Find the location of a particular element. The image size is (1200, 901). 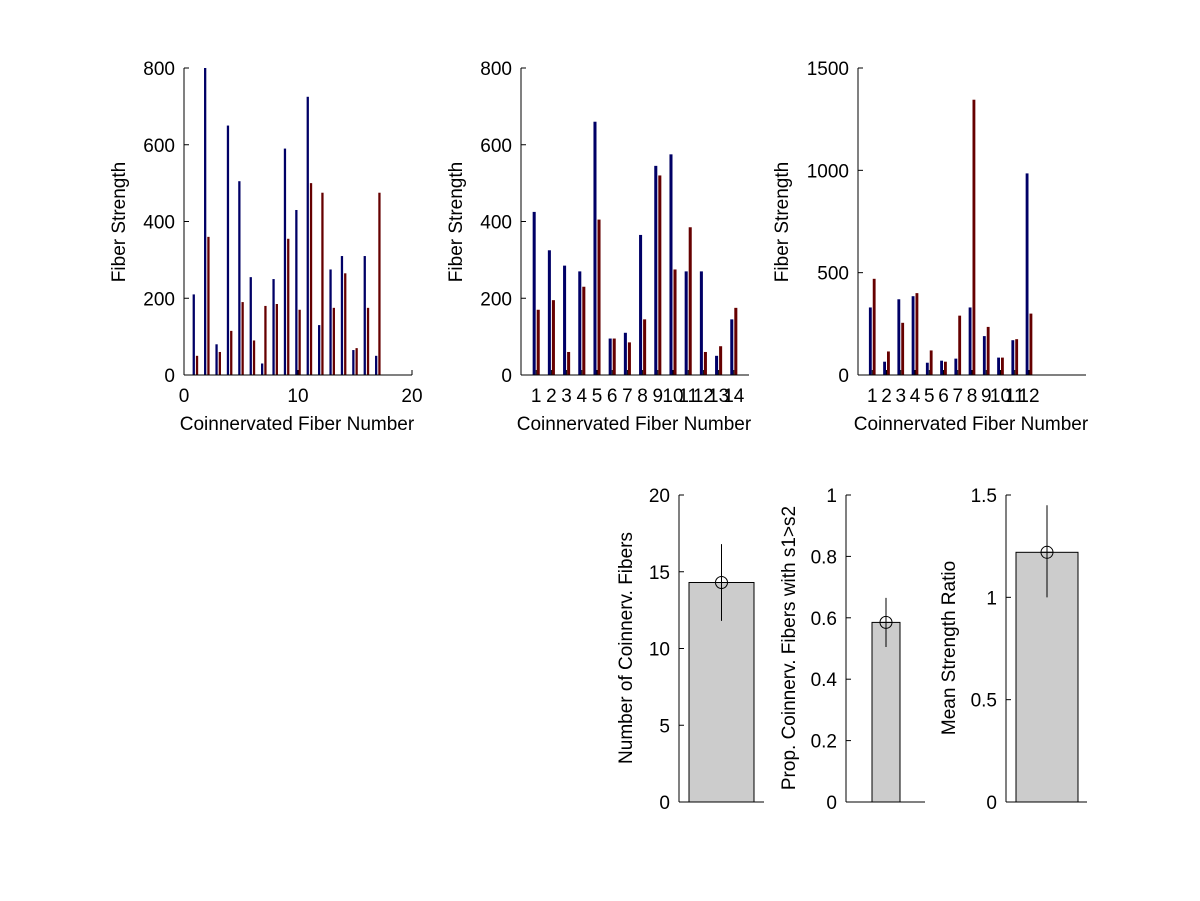

proportion-y-tick-label: 1 is located at coordinates (831, 496).